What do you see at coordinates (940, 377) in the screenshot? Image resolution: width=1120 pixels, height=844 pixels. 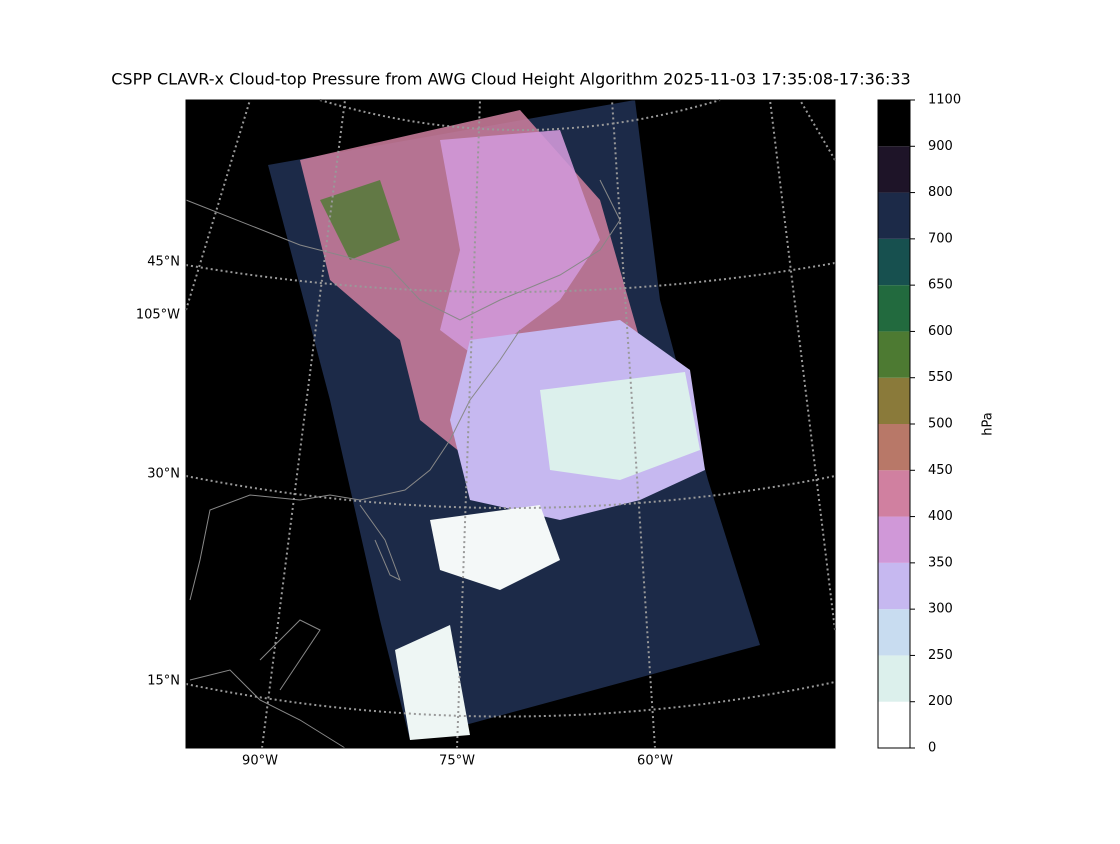 I see `colorbar-tick-label: 550` at bounding box center [940, 377].